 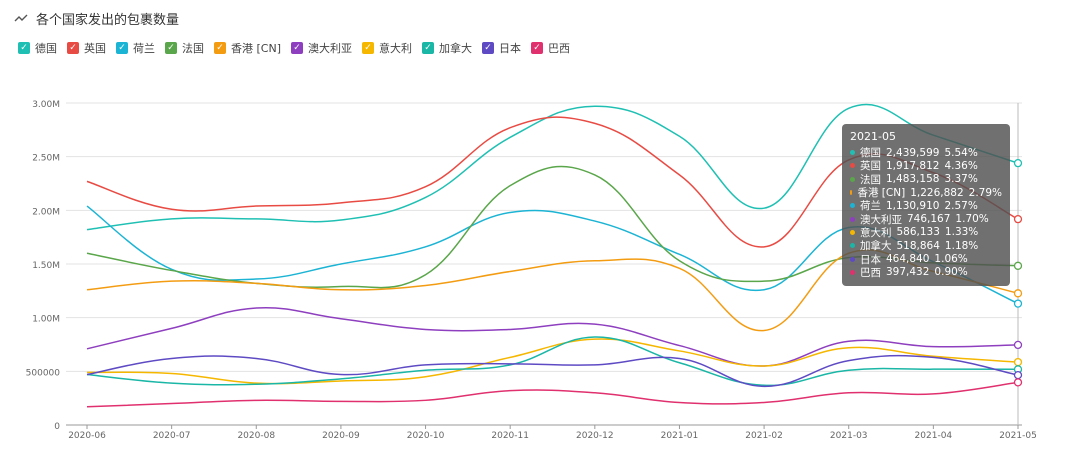 I want to click on y-tick-label: 2.50M, so click(x=46, y=159).